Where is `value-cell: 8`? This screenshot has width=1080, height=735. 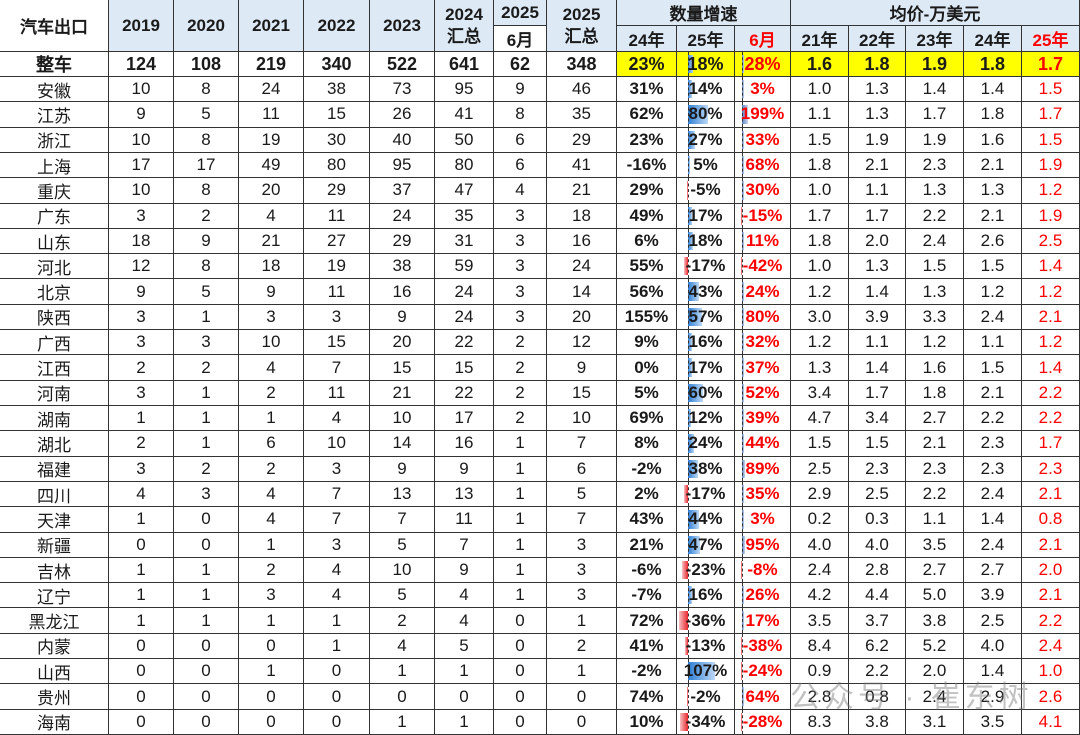 value-cell: 8 is located at coordinates (206, 140).